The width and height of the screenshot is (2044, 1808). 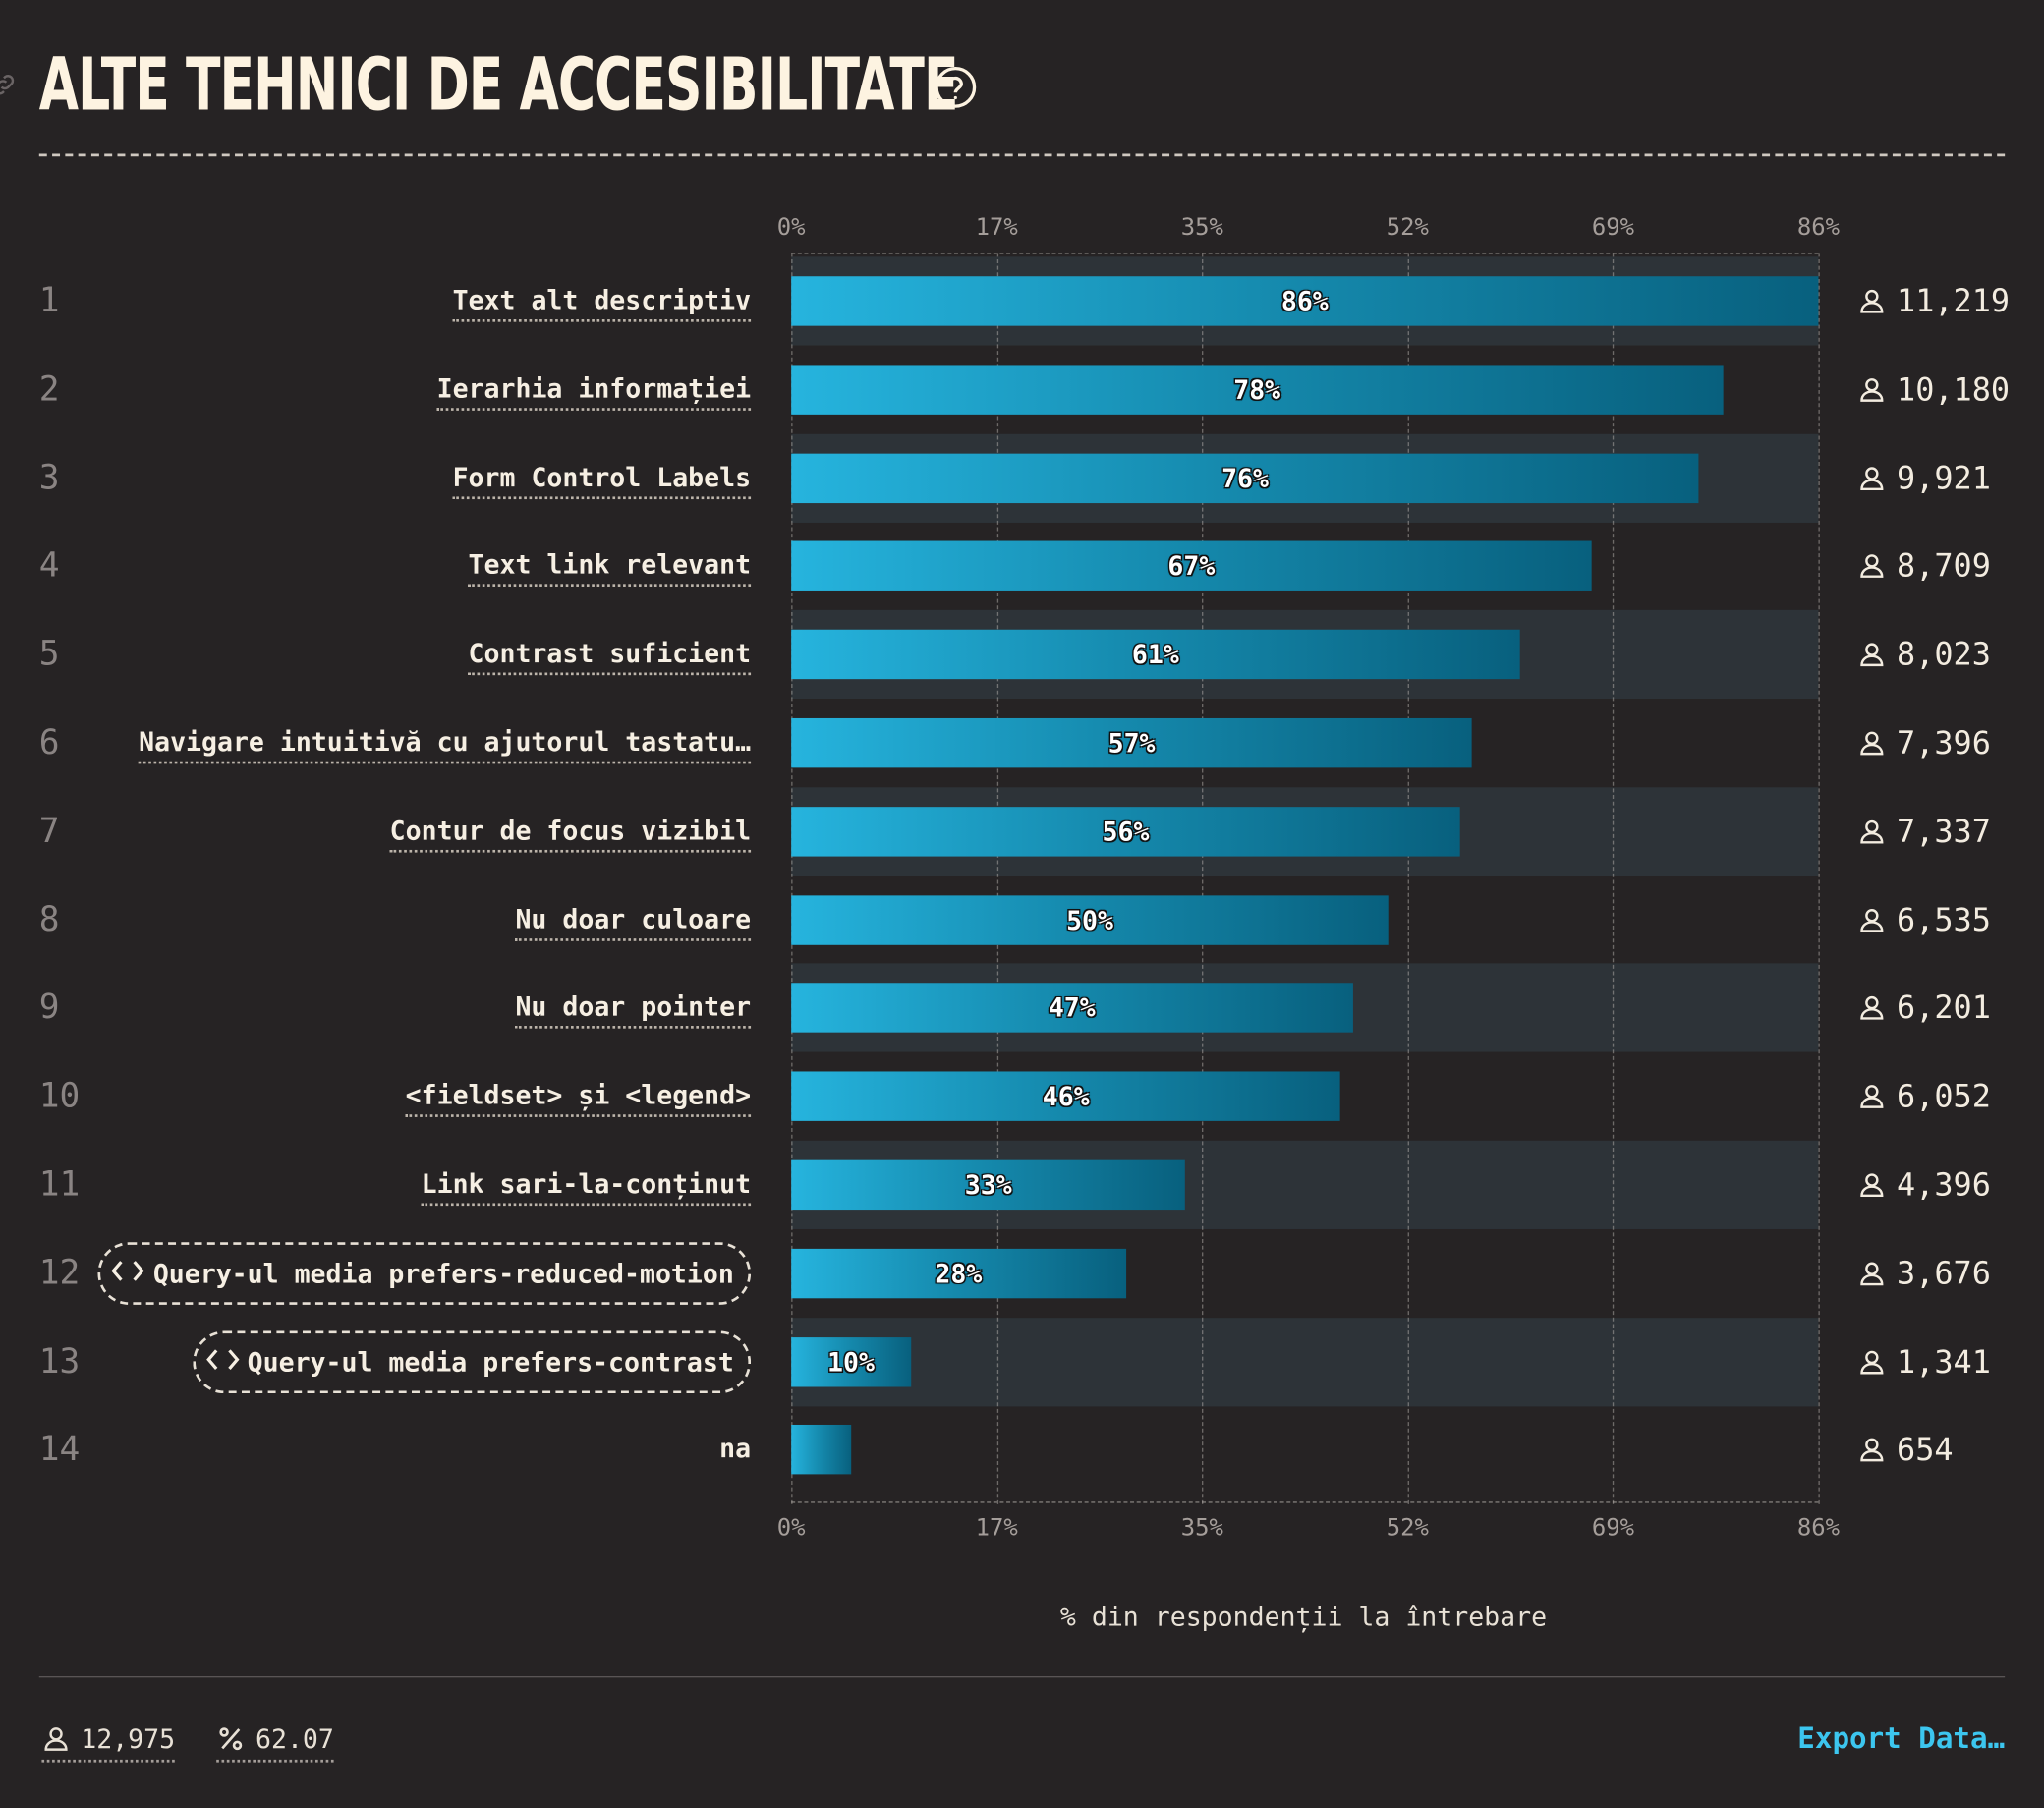 What do you see at coordinates (586, 1186) in the screenshot?
I see `category-label: Link sari-la-conținut` at bounding box center [586, 1186].